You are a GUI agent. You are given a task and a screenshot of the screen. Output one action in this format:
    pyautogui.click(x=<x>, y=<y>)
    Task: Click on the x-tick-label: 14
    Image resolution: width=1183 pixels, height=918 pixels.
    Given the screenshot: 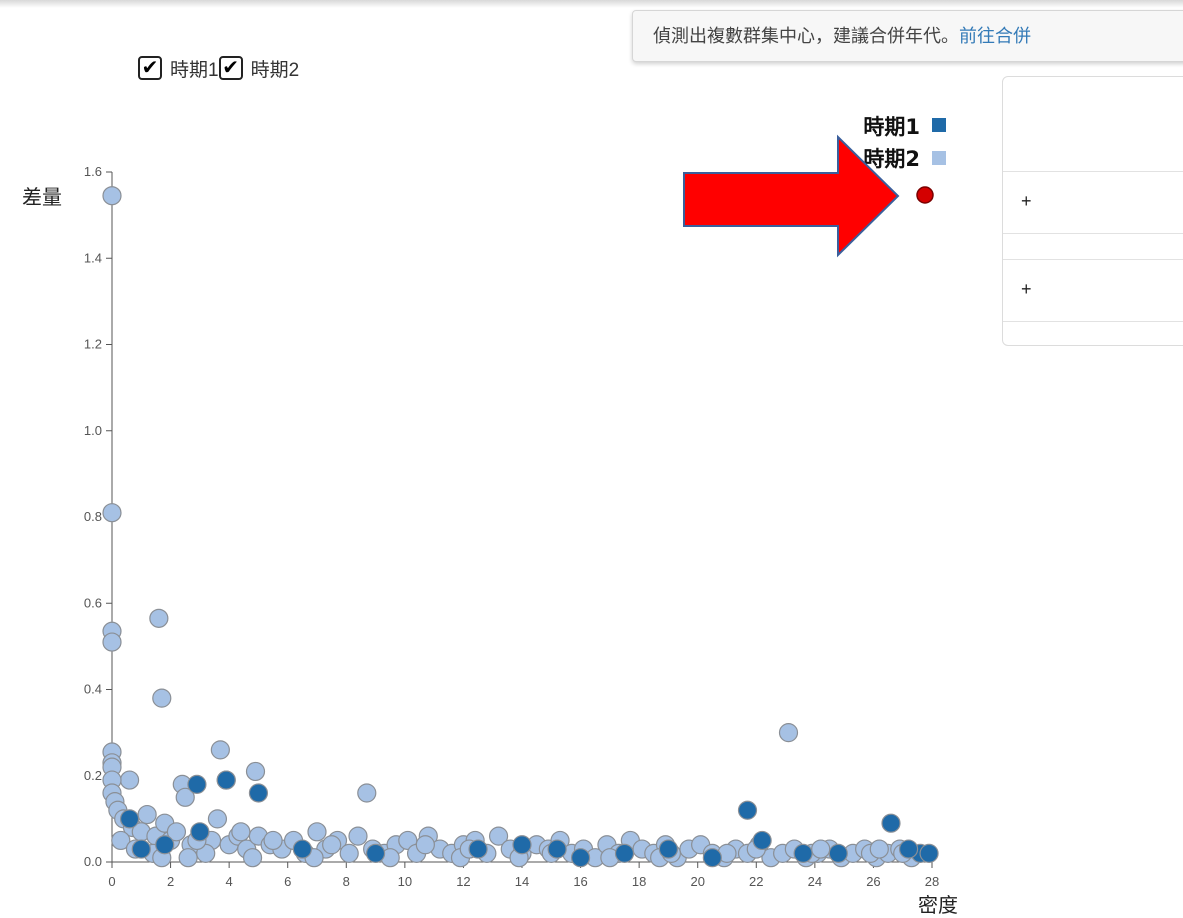 What is the action you would take?
    pyautogui.click(x=522, y=881)
    